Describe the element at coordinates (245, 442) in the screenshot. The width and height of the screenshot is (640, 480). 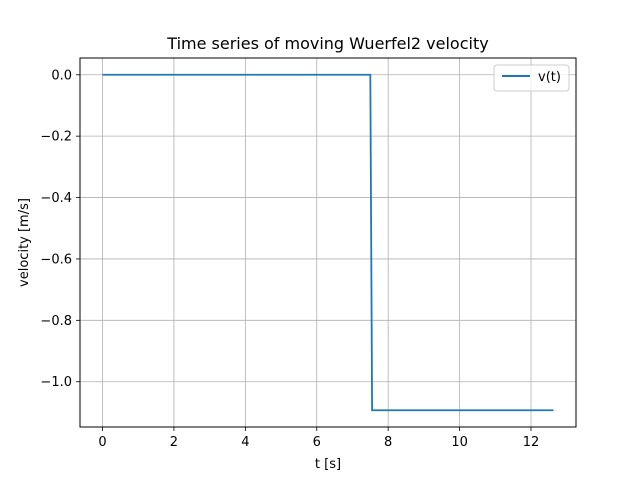
I see `x-tick-label: 4` at that location.